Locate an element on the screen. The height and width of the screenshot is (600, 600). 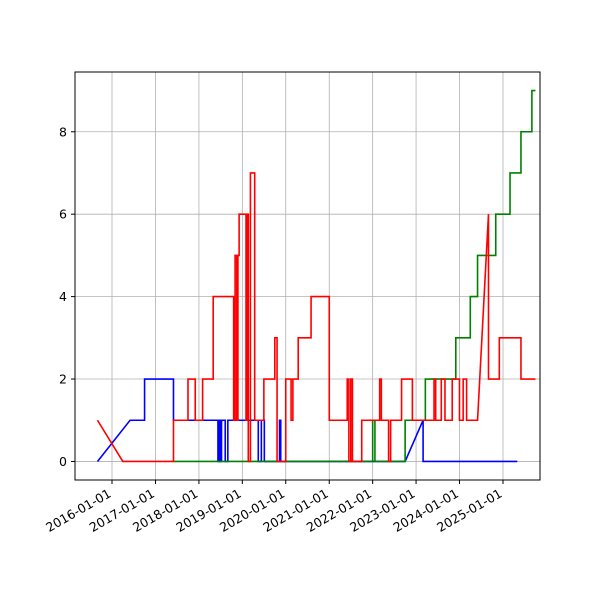
y-tick-label: 0 is located at coordinates (63, 461).